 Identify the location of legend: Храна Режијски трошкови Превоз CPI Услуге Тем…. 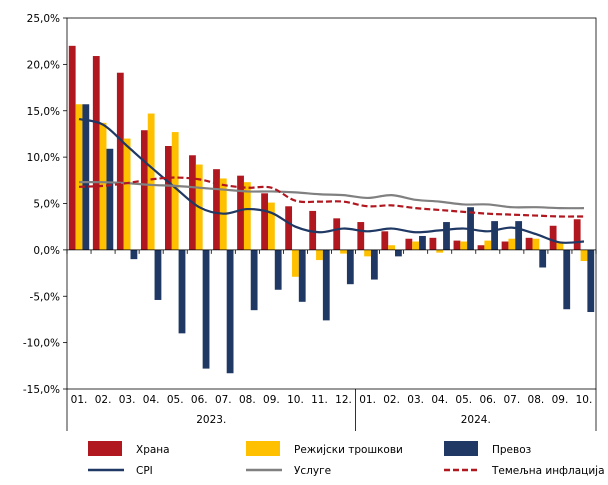
(346, 459).